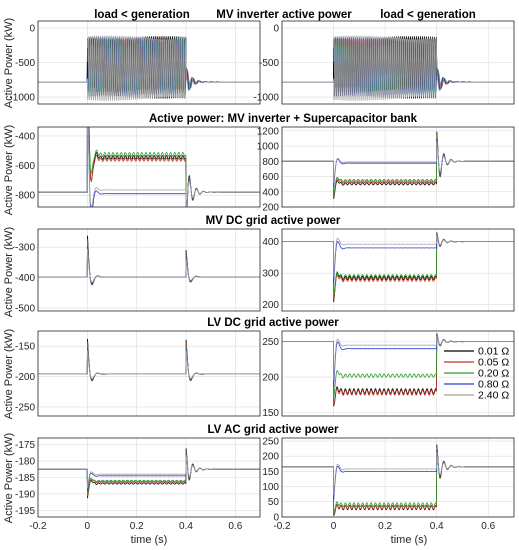 The image size is (519, 550). Describe the element at coordinates (409, 540) in the screenshot. I see `x-axis-label-right: time (s)` at that location.